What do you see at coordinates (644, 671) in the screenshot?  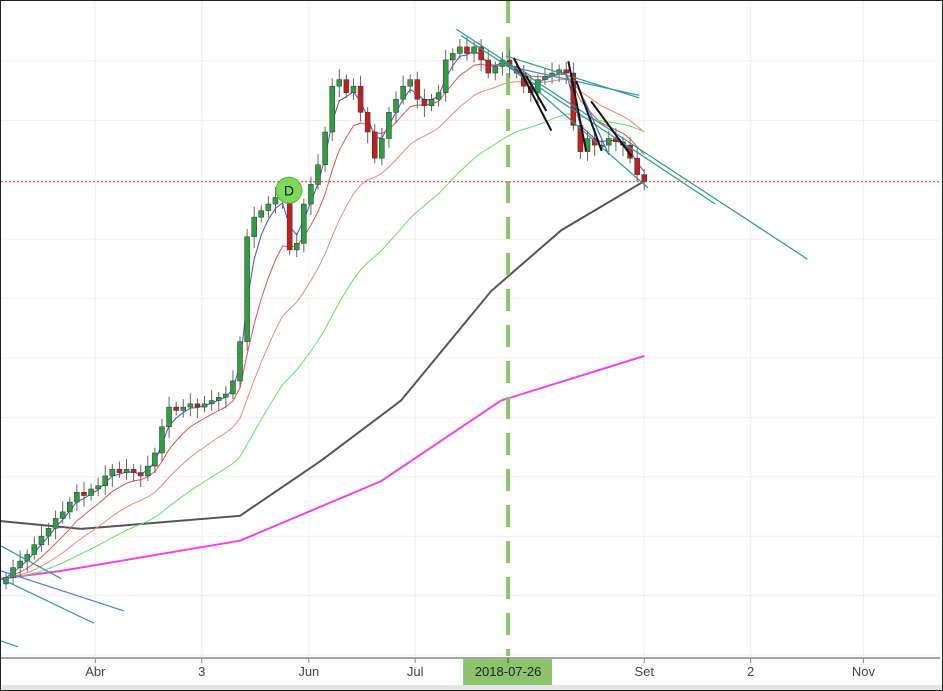 I see `x-tick-label: Set` at bounding box center [644, 671].